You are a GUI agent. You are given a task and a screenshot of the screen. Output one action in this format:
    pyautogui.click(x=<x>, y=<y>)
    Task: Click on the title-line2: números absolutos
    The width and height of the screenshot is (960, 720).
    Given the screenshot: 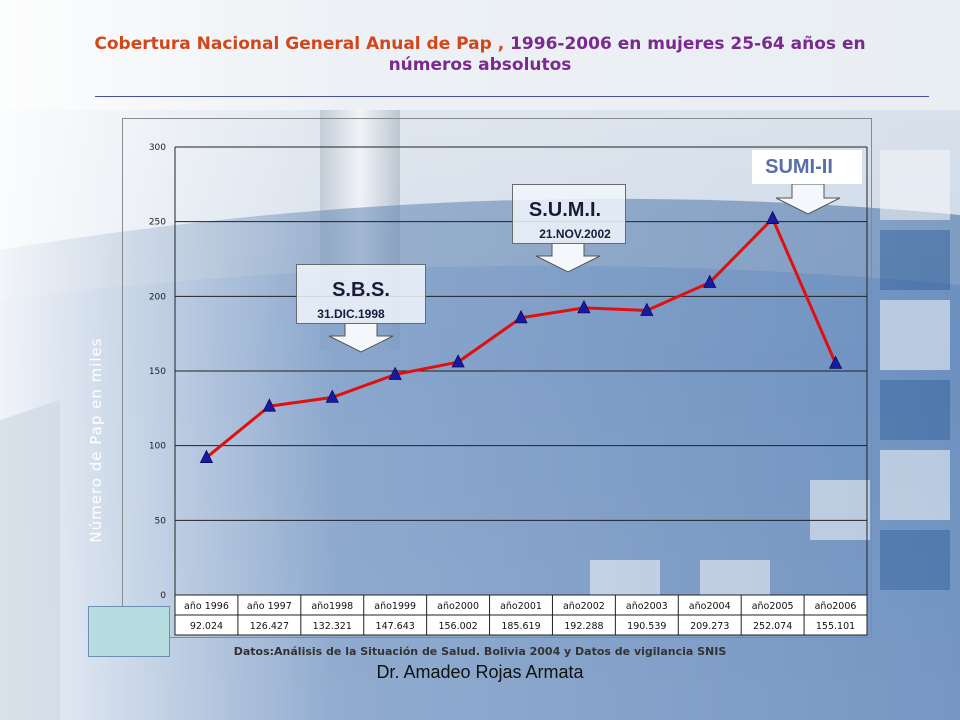 What is the action you would take?
    pyautogui.click(x=480, y=65)
    